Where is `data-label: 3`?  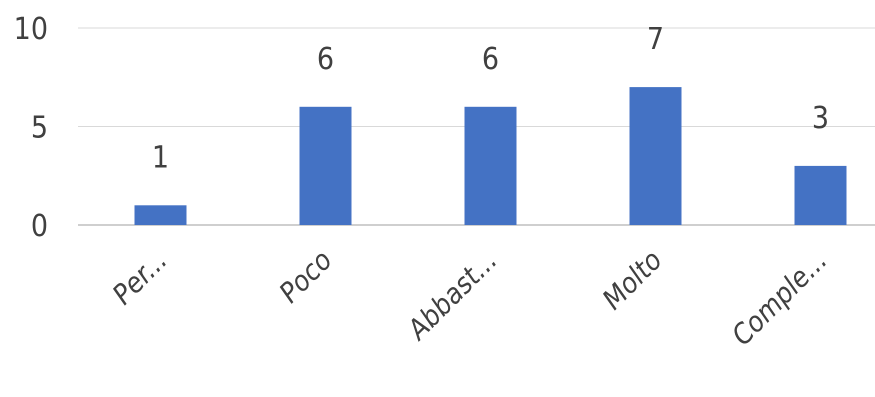 data-label: 3 is located at coordinates (820, 118).